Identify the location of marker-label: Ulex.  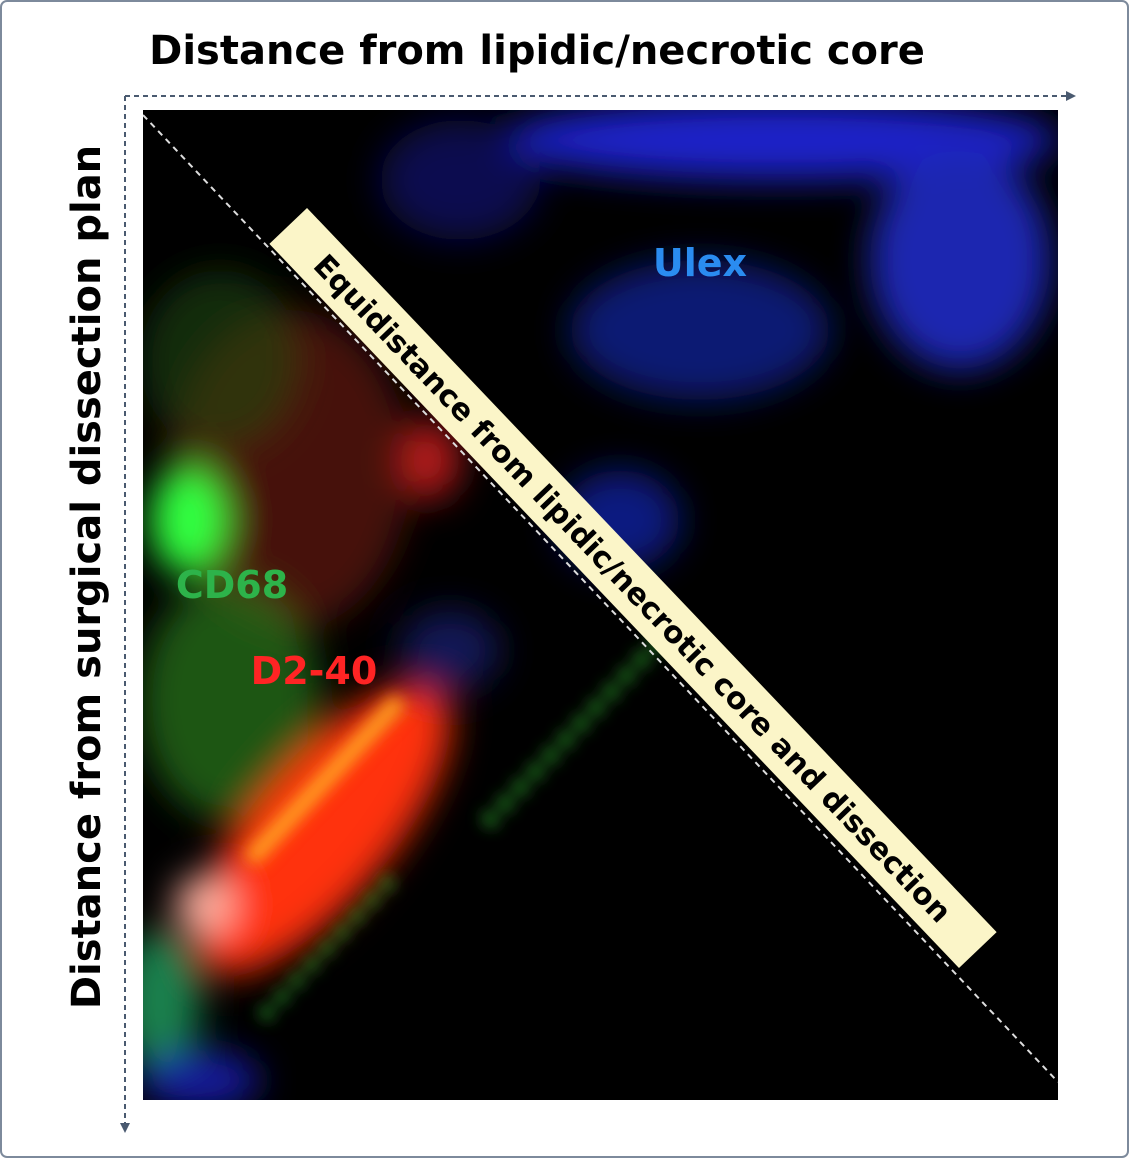
(700, 263).